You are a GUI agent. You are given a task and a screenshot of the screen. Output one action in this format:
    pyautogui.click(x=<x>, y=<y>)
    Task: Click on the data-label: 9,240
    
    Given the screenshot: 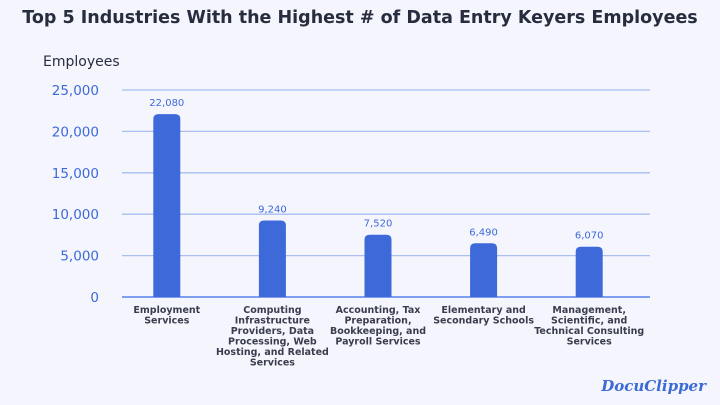 What is the action you would take?
    pyautogui.click(x=272, y=209)
    